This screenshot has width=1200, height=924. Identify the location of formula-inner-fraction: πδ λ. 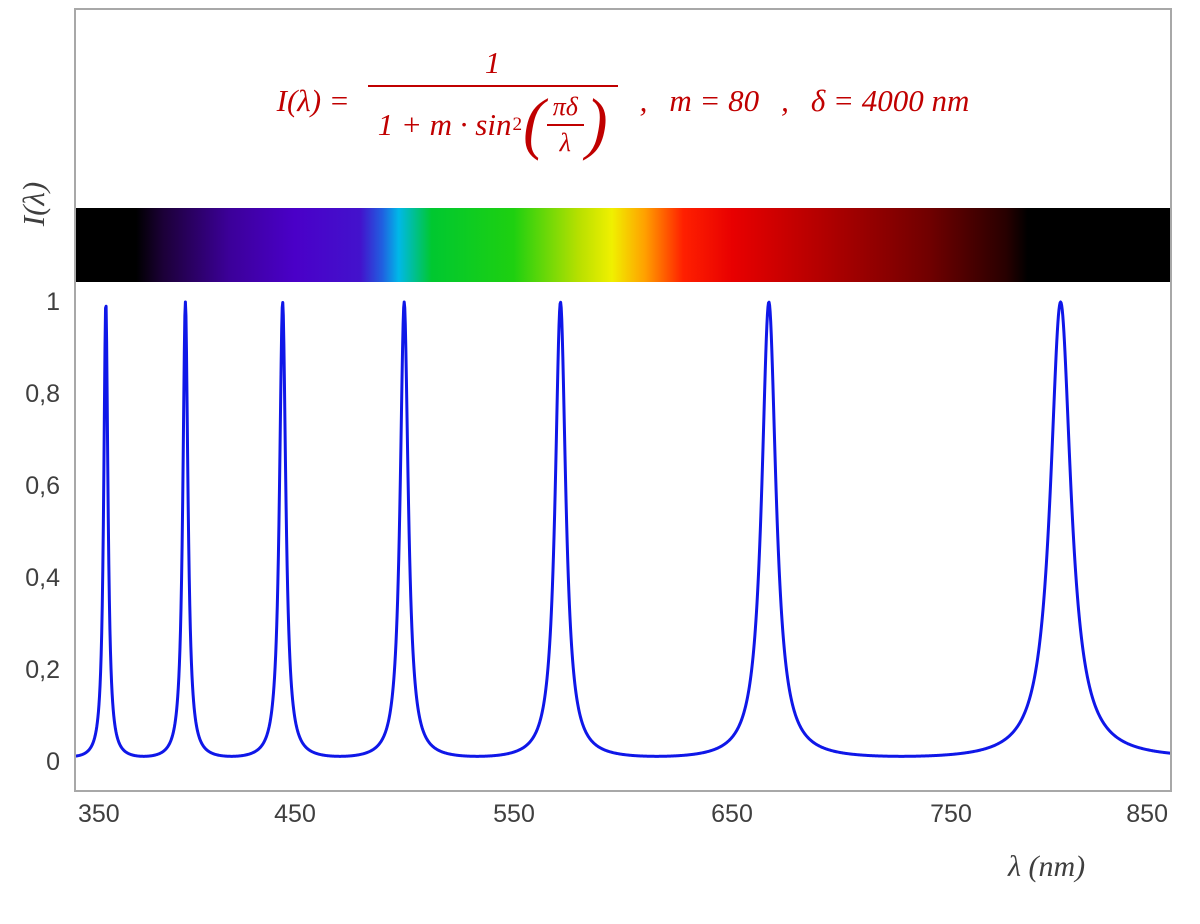
(565, 125).